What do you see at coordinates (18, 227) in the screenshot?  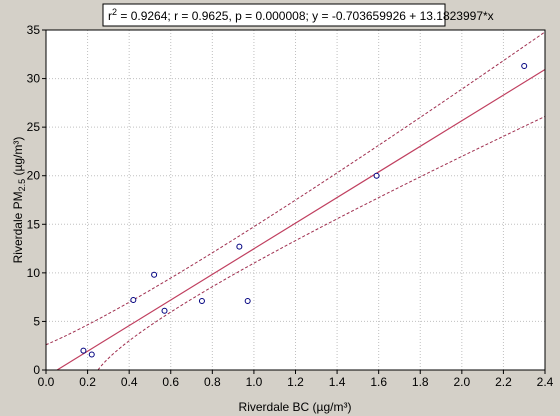 I see `y-axis-label-prefix: Riverdale PM` at bounding box center [18, 227].